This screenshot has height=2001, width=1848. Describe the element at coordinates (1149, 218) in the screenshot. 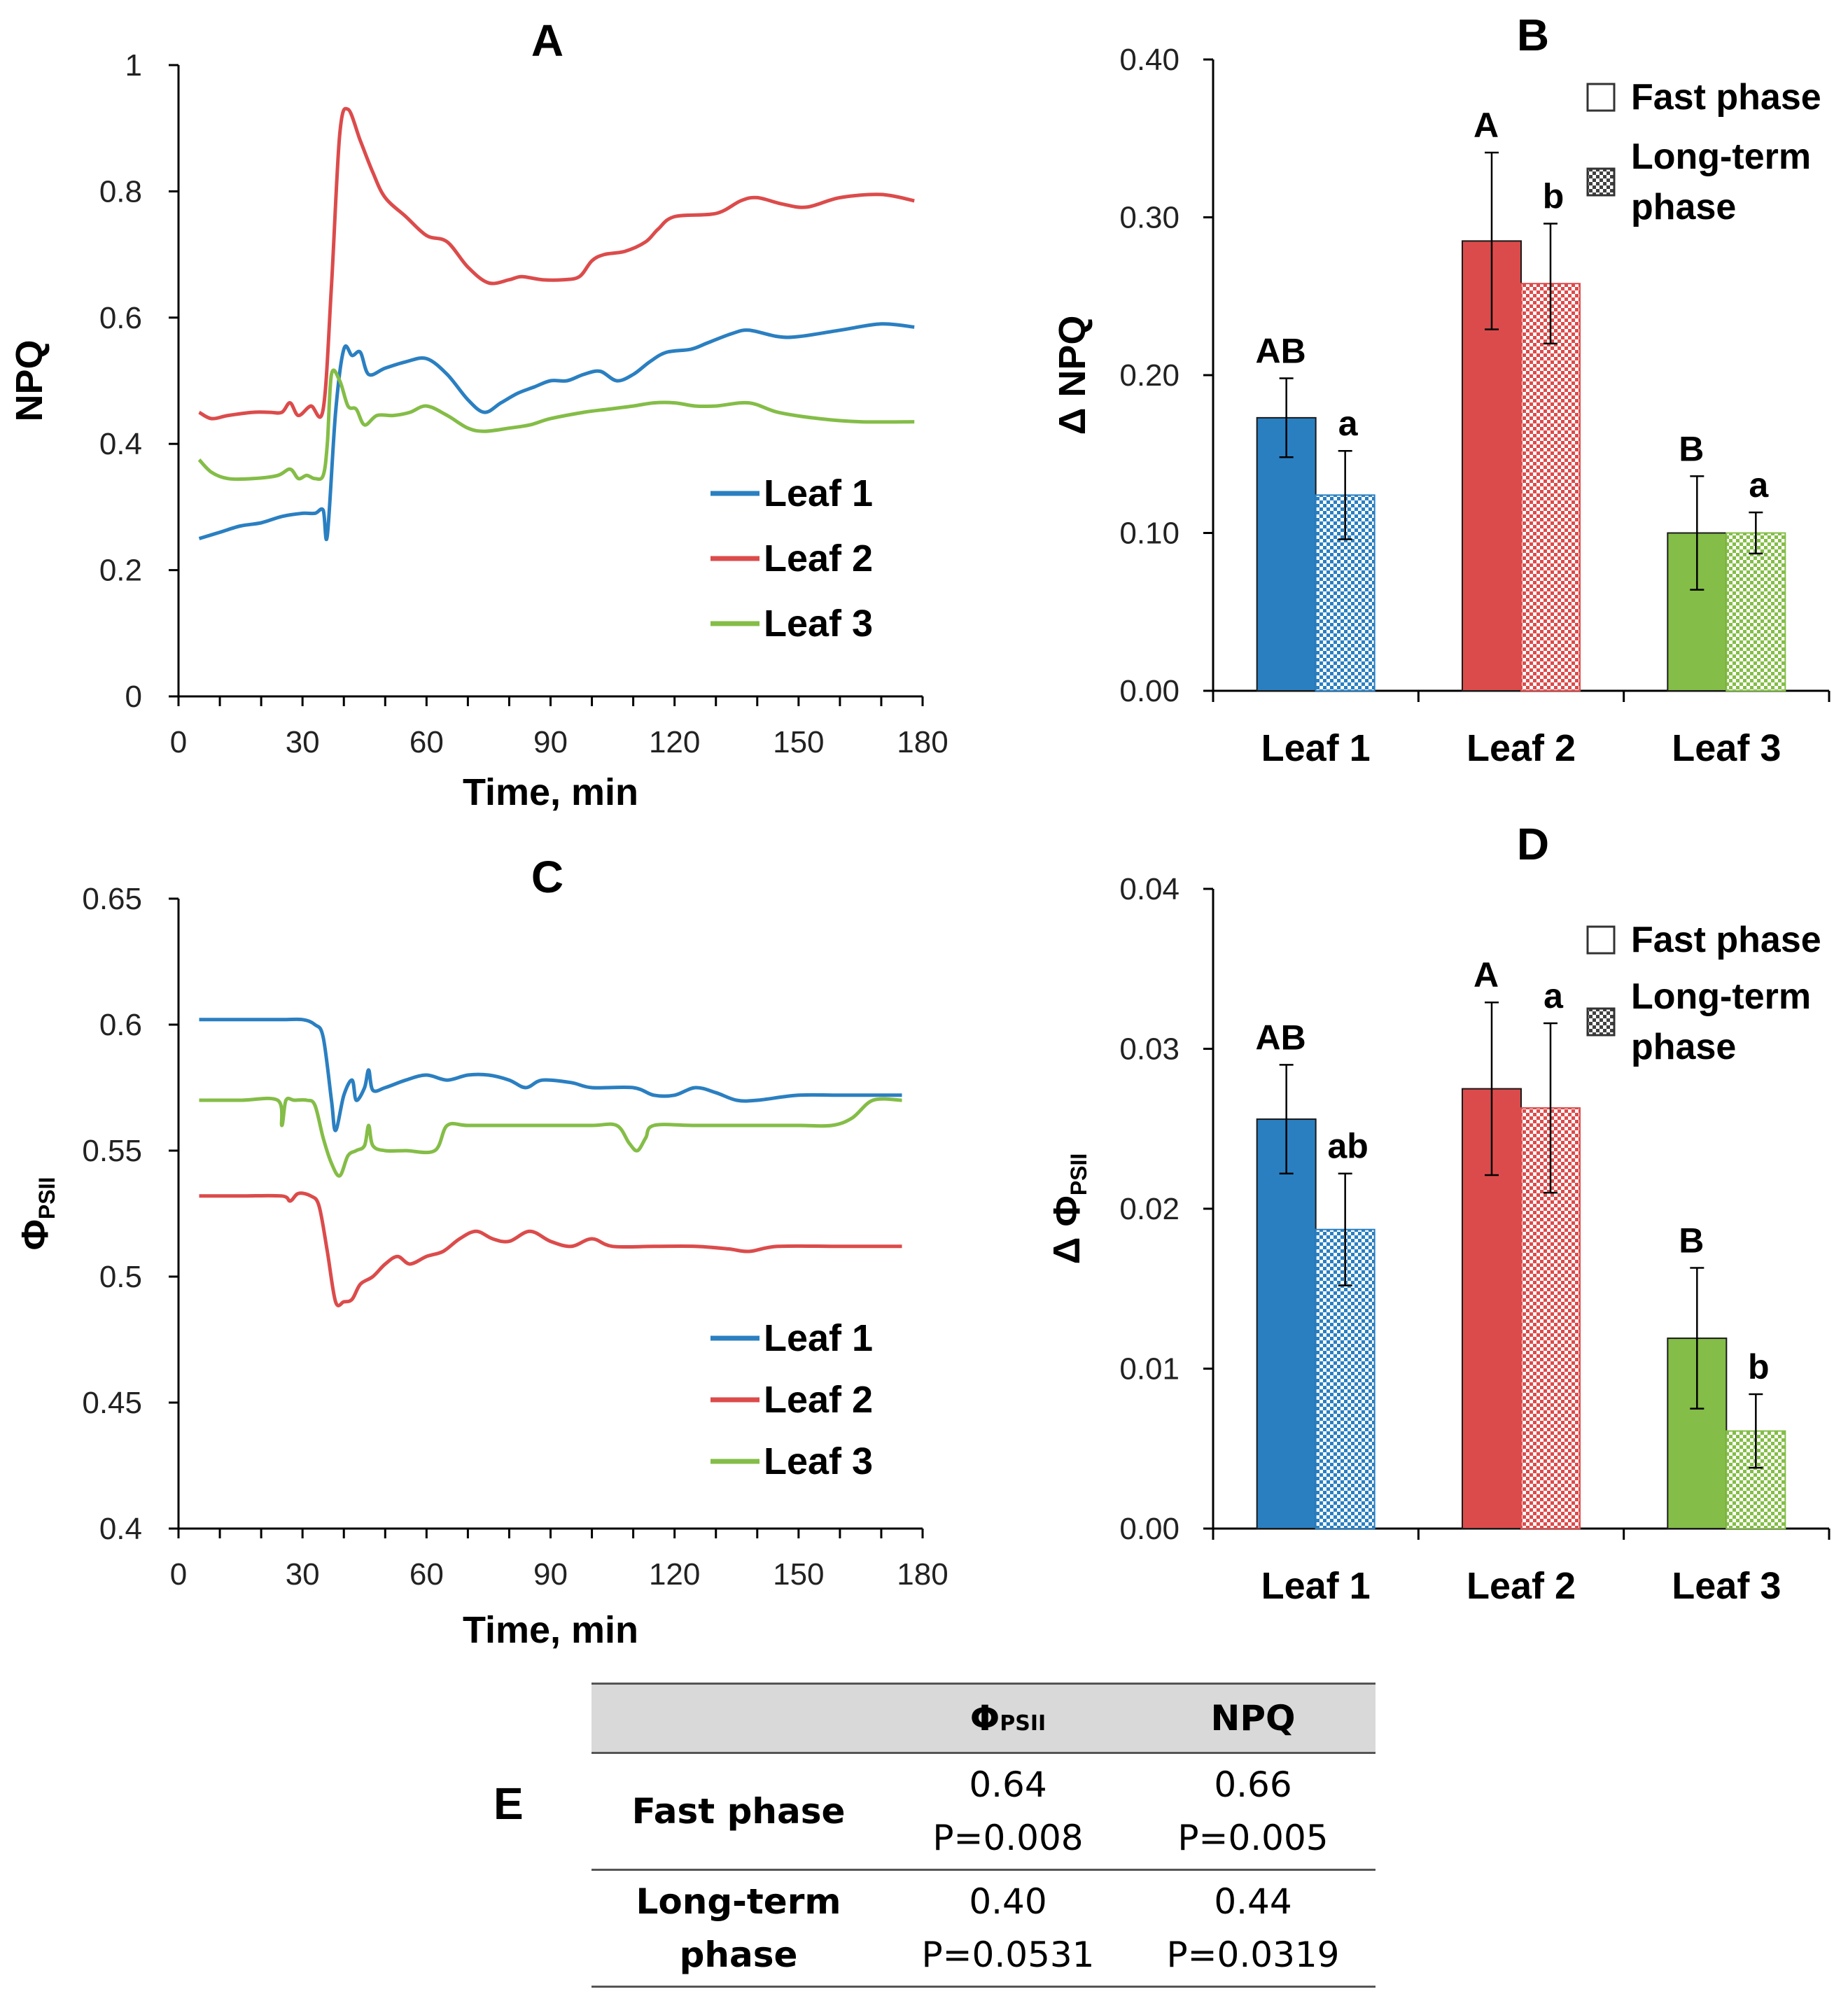

I see `y-tick-label: 0.30` at that location.